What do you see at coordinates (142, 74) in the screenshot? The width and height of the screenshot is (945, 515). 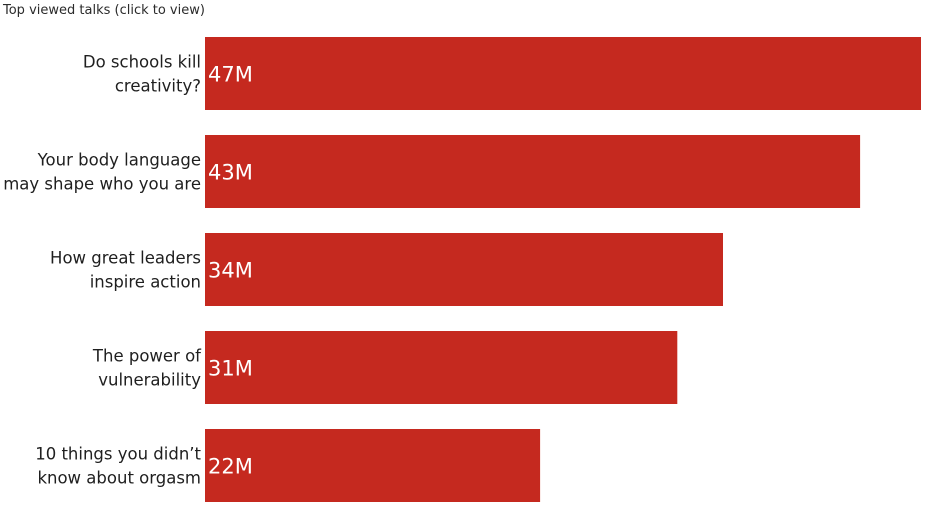 I see `category-label: Do schools kill creativity?` at bounding box center [142, 74].